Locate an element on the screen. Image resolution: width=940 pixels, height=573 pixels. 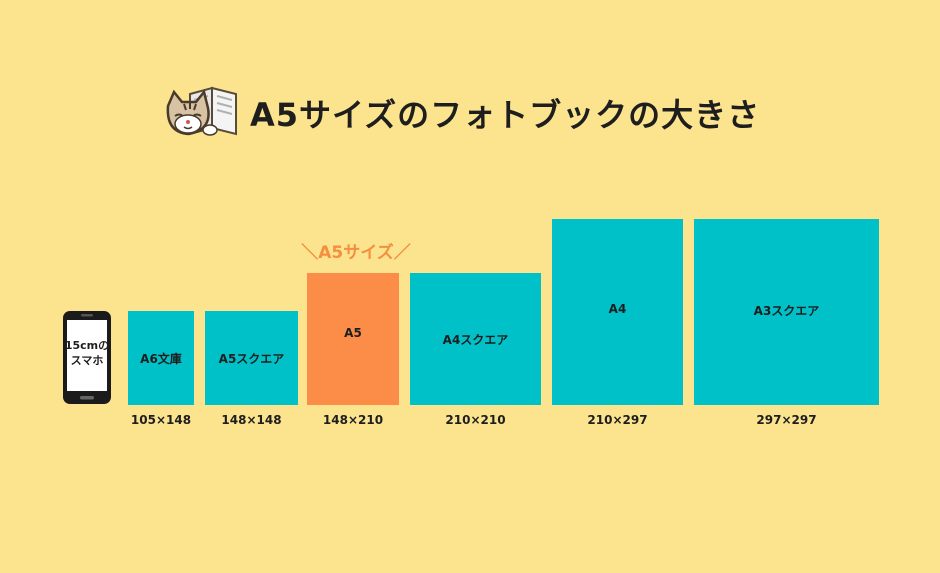
format-size: 210×210 is located at coordinates (475, 420).